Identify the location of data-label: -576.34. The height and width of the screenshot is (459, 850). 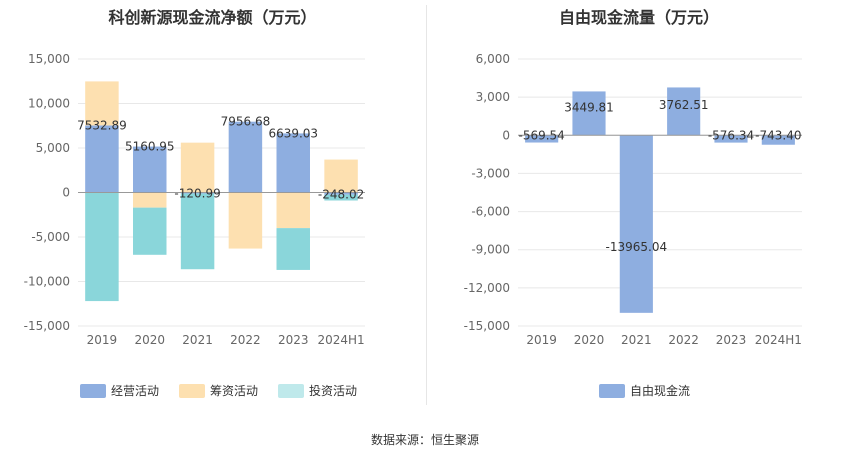
(731, 135).